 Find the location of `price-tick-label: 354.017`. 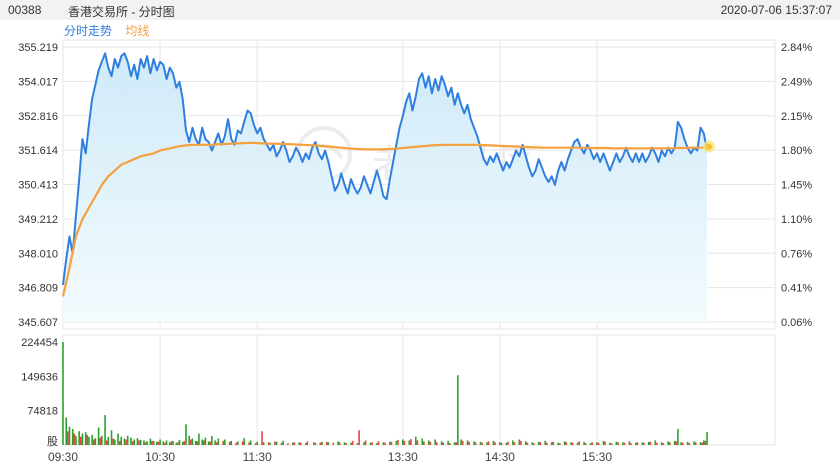

price-tick-label: 354.017 is located at coordinates (38, 82).